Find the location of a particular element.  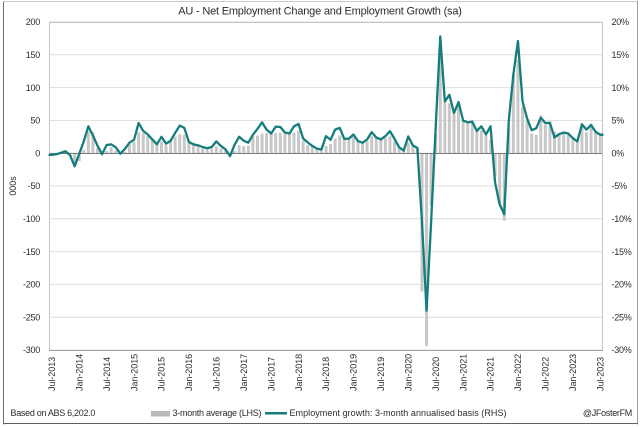

svg-text: Jul-2013 is located at coordinates (52, 374).